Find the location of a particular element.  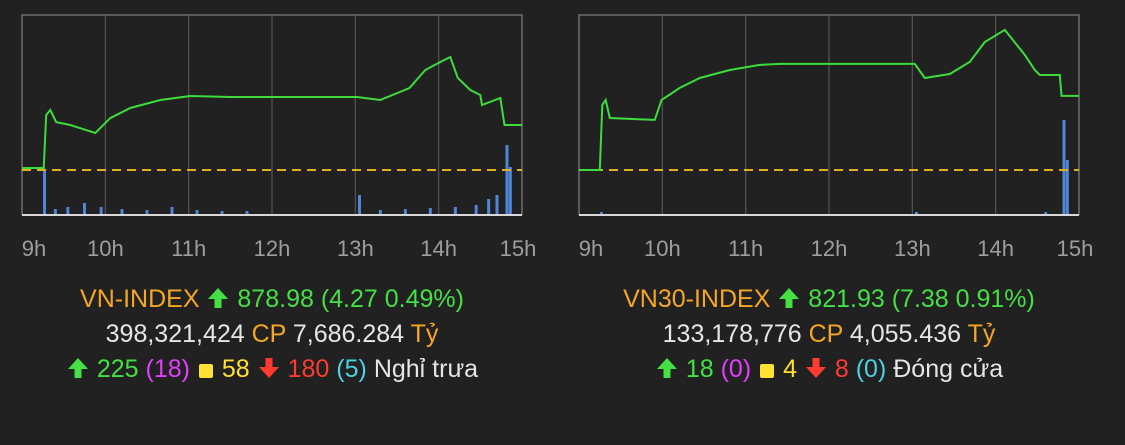

floor: (5) is located at coordinates (351, 369).